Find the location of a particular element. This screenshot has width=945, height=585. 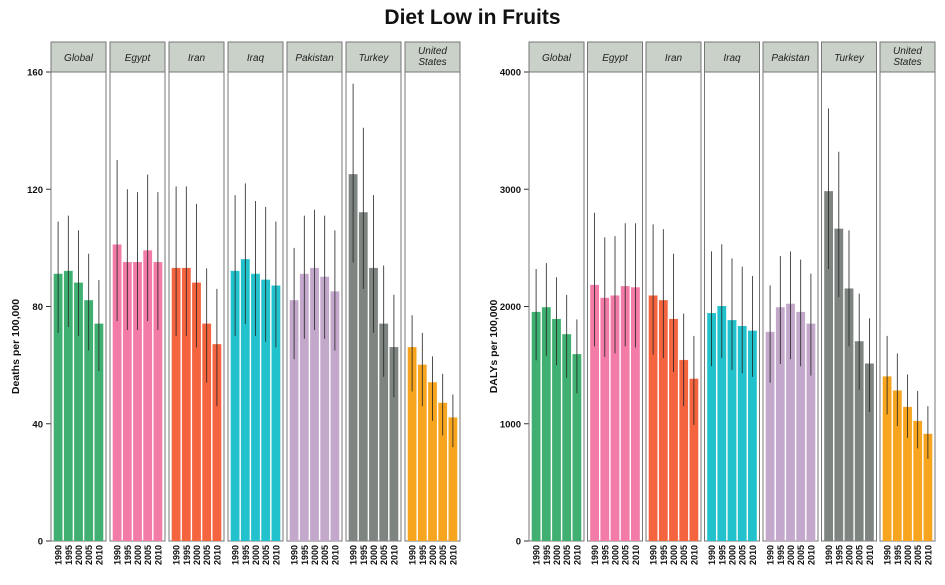

panel-label: Egypt is located at coordinates (615, 58).